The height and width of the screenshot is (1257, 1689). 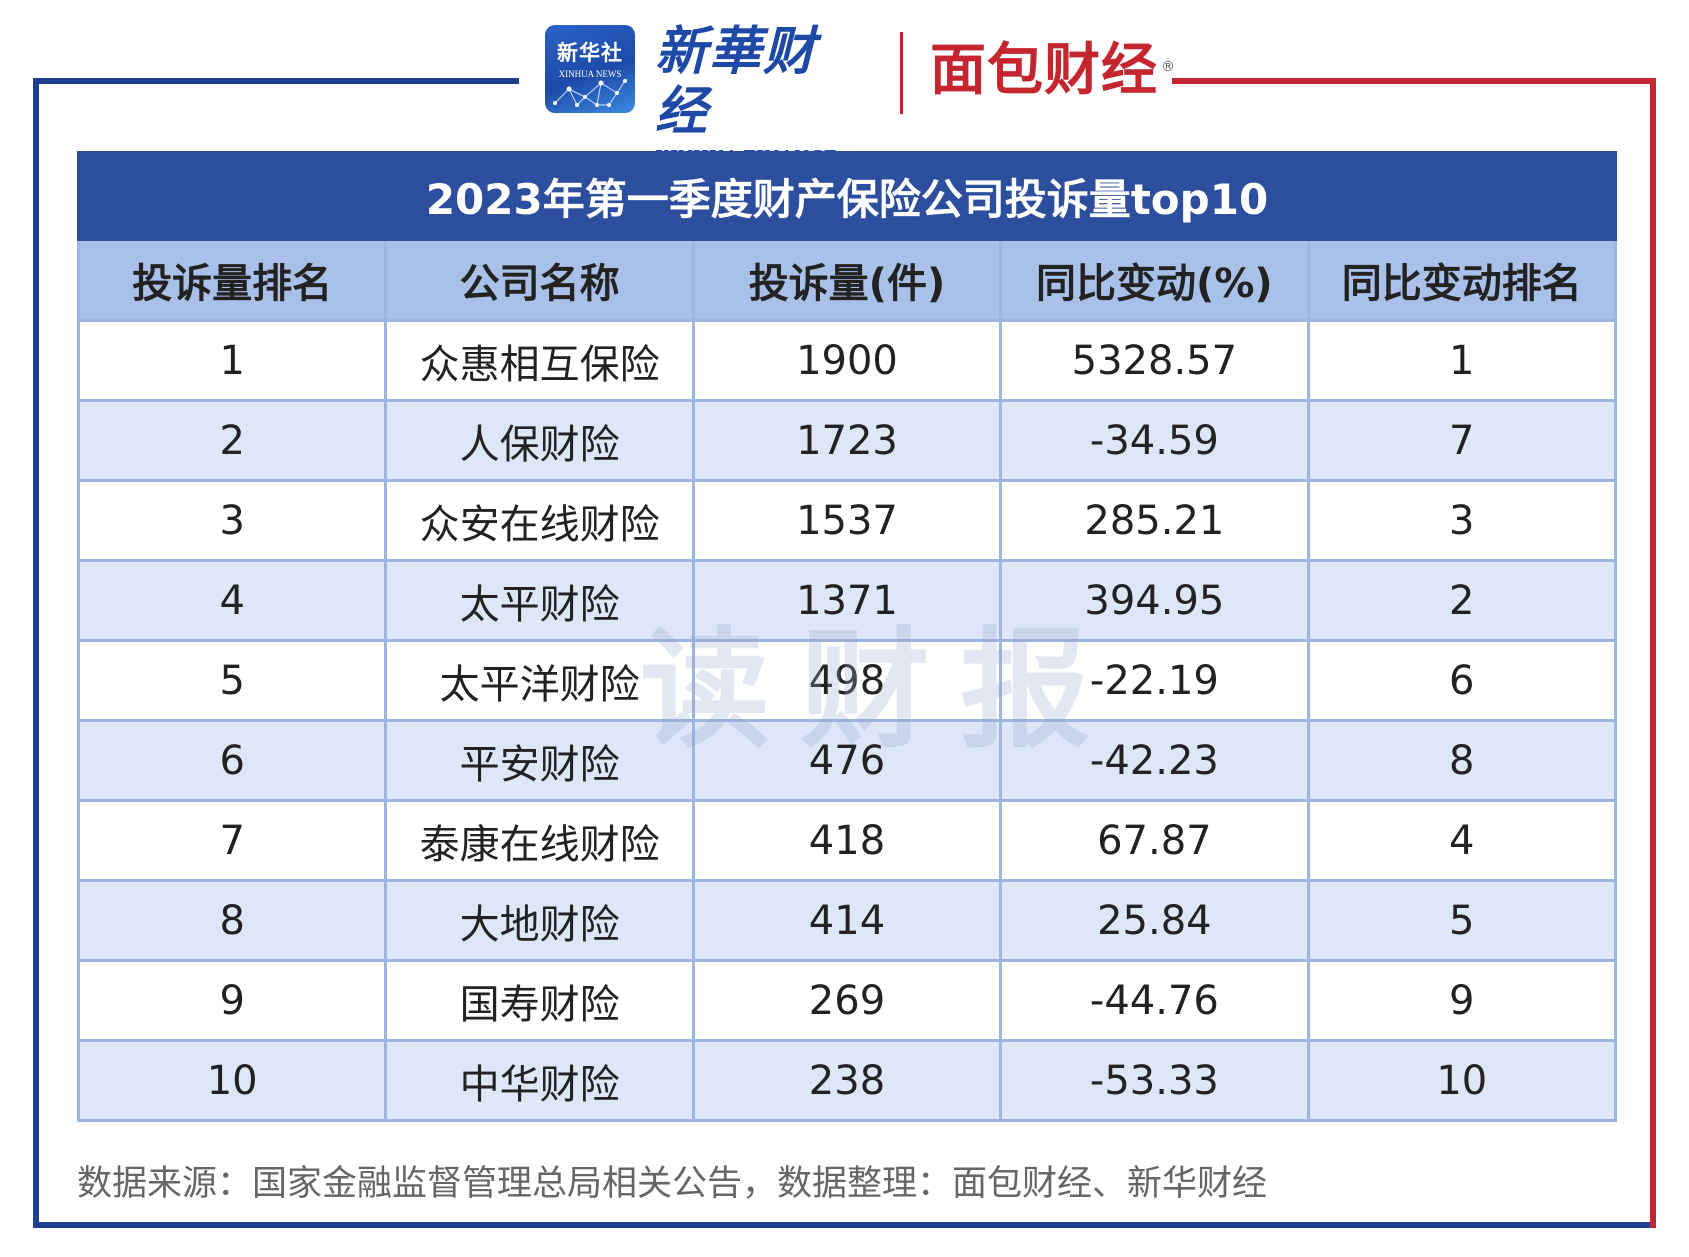 What do you see at coordinates (276, 81) in the screenshot?
I see `frame-blue-top-line` at bounding box center [276, 81].